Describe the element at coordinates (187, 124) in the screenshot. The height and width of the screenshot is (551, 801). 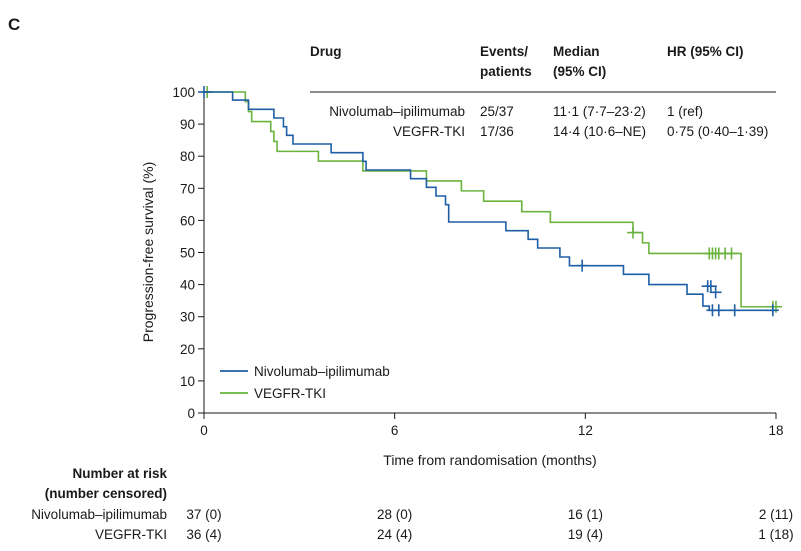
I see `y-tick-label: 90` at that location.